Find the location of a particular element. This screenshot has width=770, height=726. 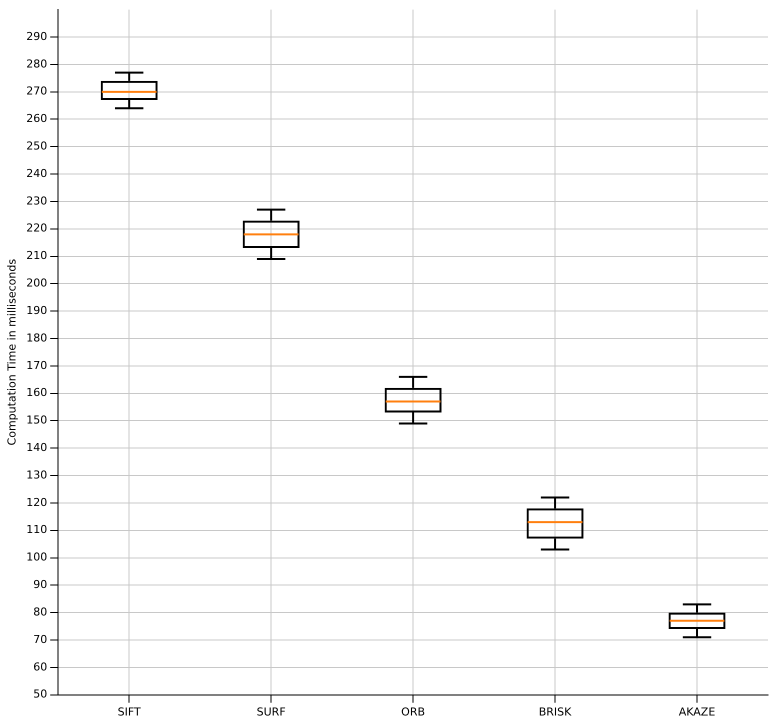

y-tick-label: 210 is located at coordinates (37, 255).